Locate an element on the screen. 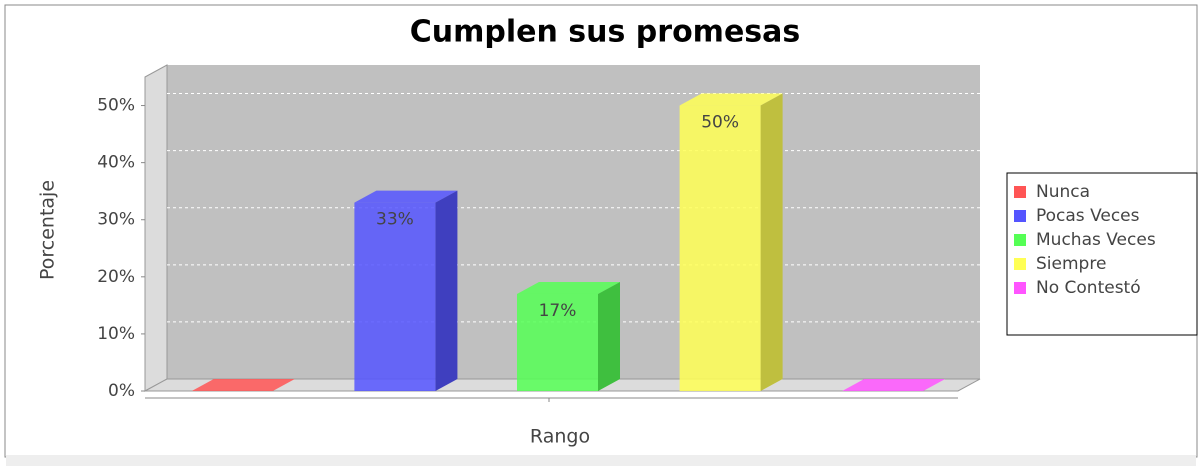 The image size is (1202, 466). legend-label: Siempre is located at coordinates (1071, 264).